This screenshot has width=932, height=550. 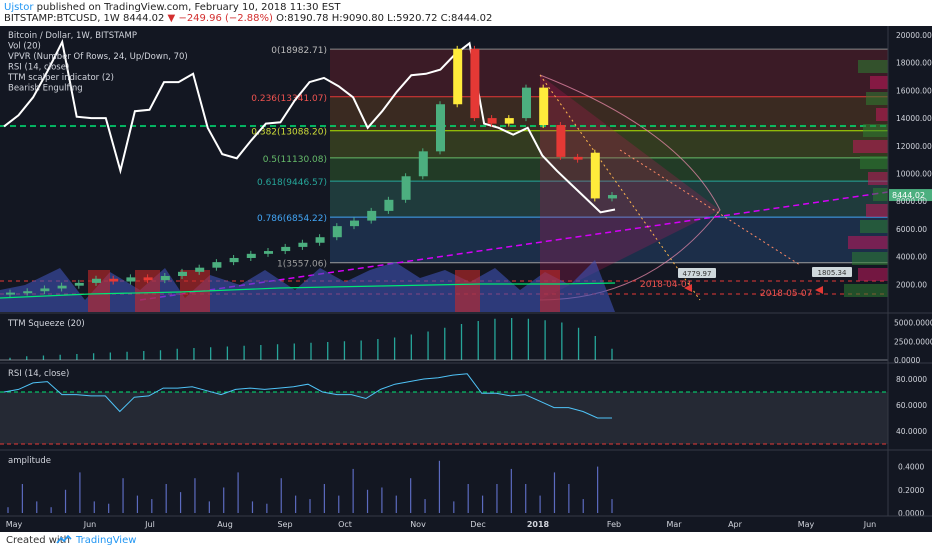 What do you see at coordinates (911, 379) in the screenshot?
I see `rsi-tick-label: 80.0000` at bounding box center [911, 379].